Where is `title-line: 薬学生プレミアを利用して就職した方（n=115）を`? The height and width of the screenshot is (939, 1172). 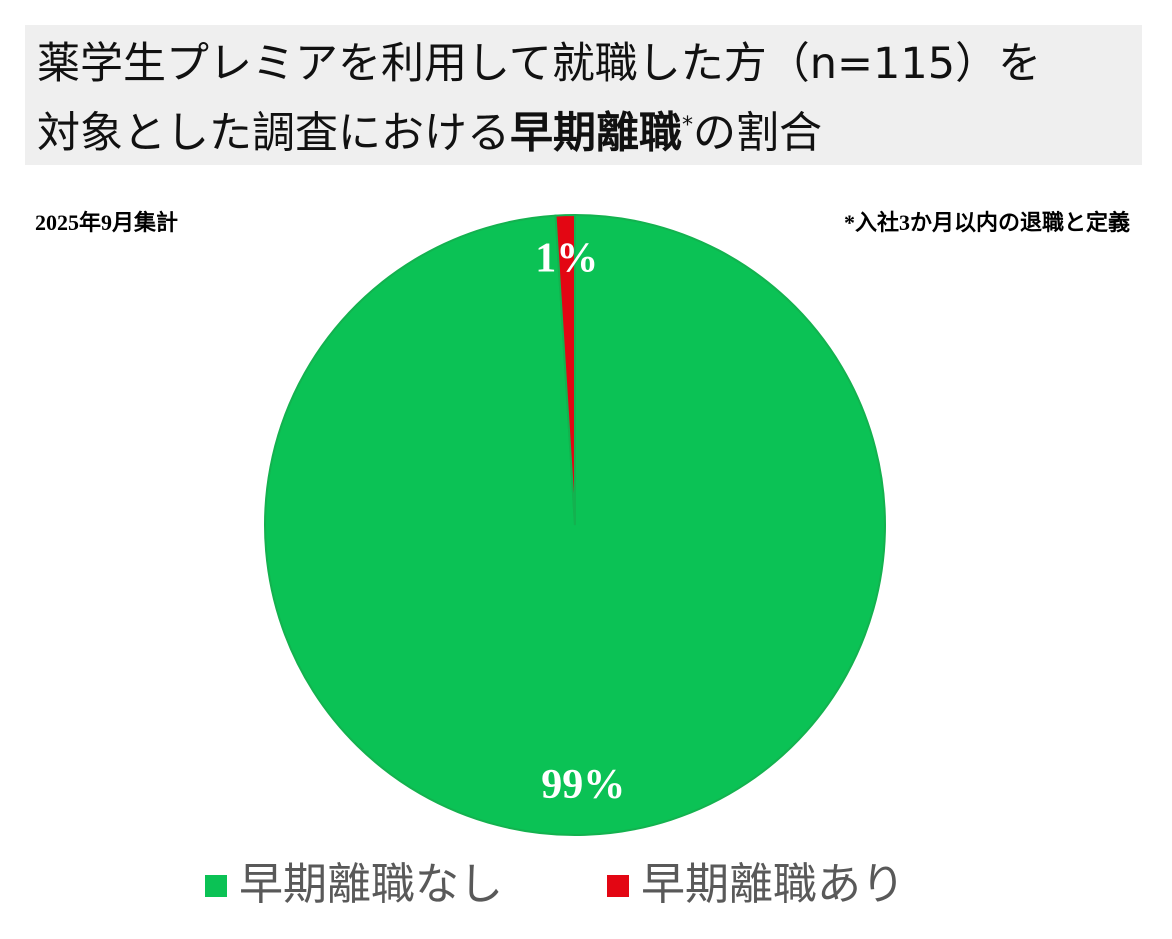 title-line: 薬学生プレミアを利用して就職した方（n=115）を is located at coordinates (583, 64).